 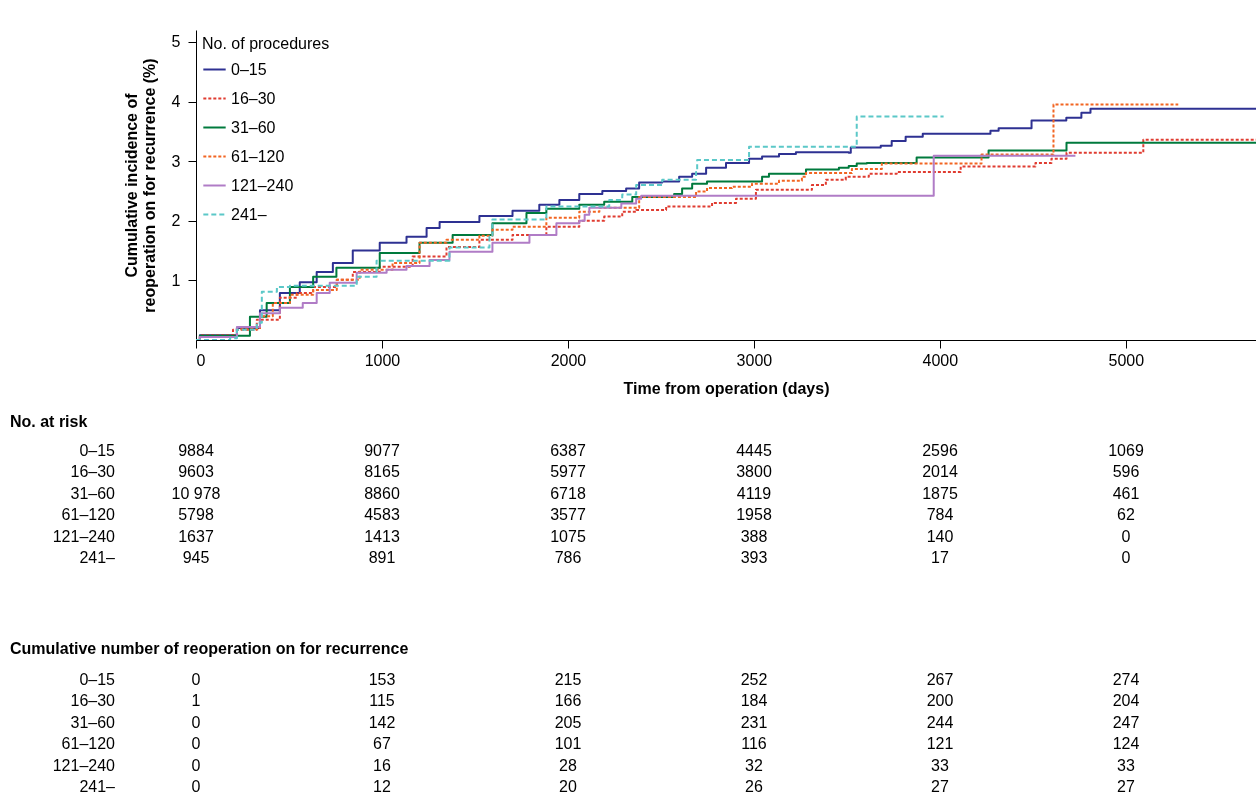 I want to click on x-tick-label: 2000, so click(x=568, y=360).